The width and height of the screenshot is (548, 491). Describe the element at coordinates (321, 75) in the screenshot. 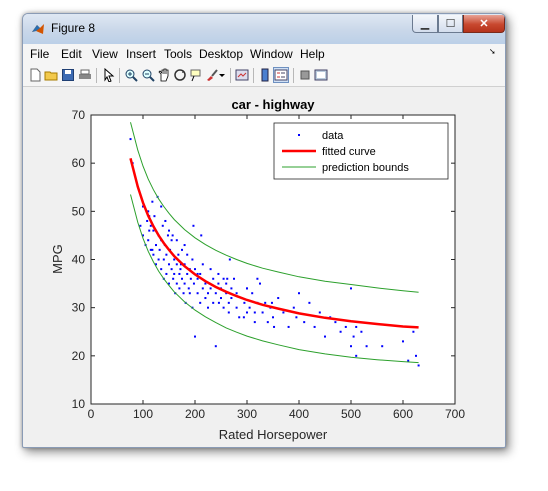

I see `show-plot-tools-icon` at that location.